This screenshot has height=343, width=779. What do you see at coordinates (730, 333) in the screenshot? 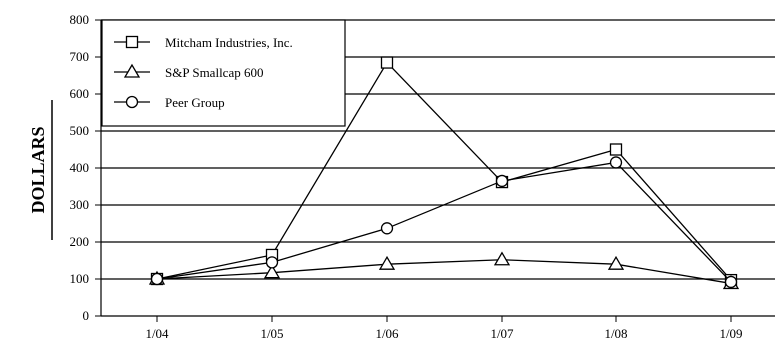
I see `x-tick-label: 1/09` at bounding box center [730, 333].